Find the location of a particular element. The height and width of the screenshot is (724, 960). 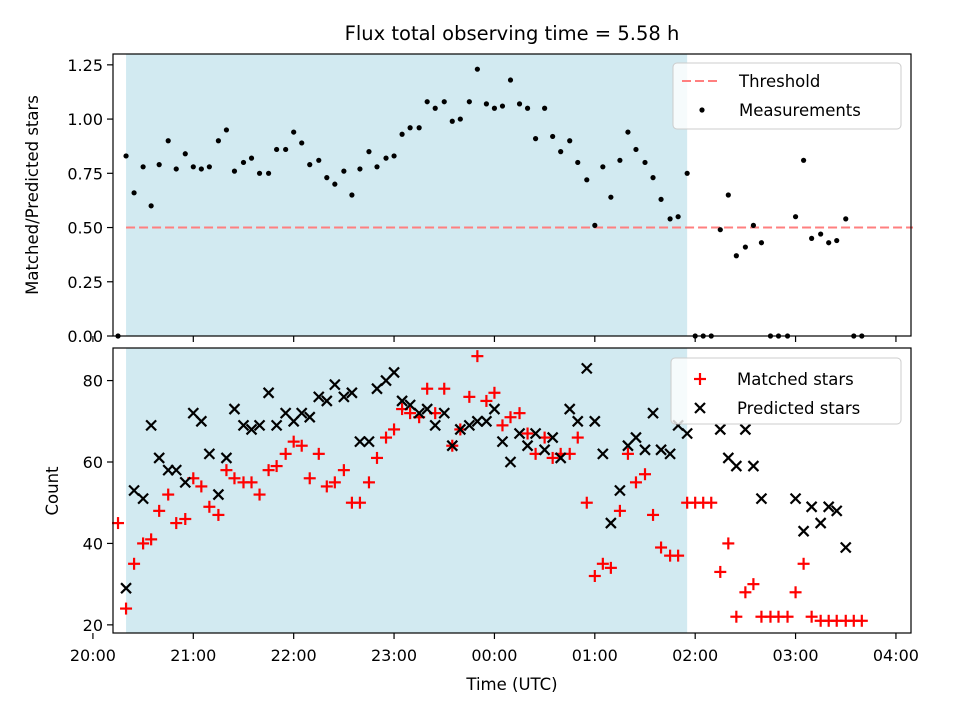

x-tick-label: 01:00 is located at coordinates (595, 655).